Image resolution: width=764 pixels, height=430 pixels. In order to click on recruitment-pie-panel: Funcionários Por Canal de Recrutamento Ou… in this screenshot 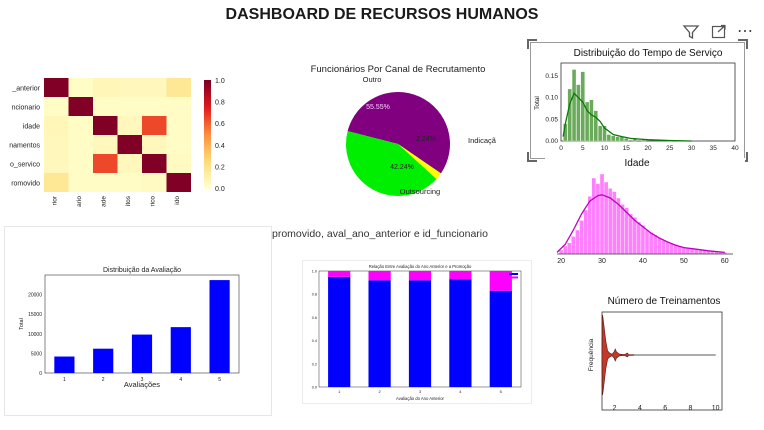, I will do `click(400, 133)`.